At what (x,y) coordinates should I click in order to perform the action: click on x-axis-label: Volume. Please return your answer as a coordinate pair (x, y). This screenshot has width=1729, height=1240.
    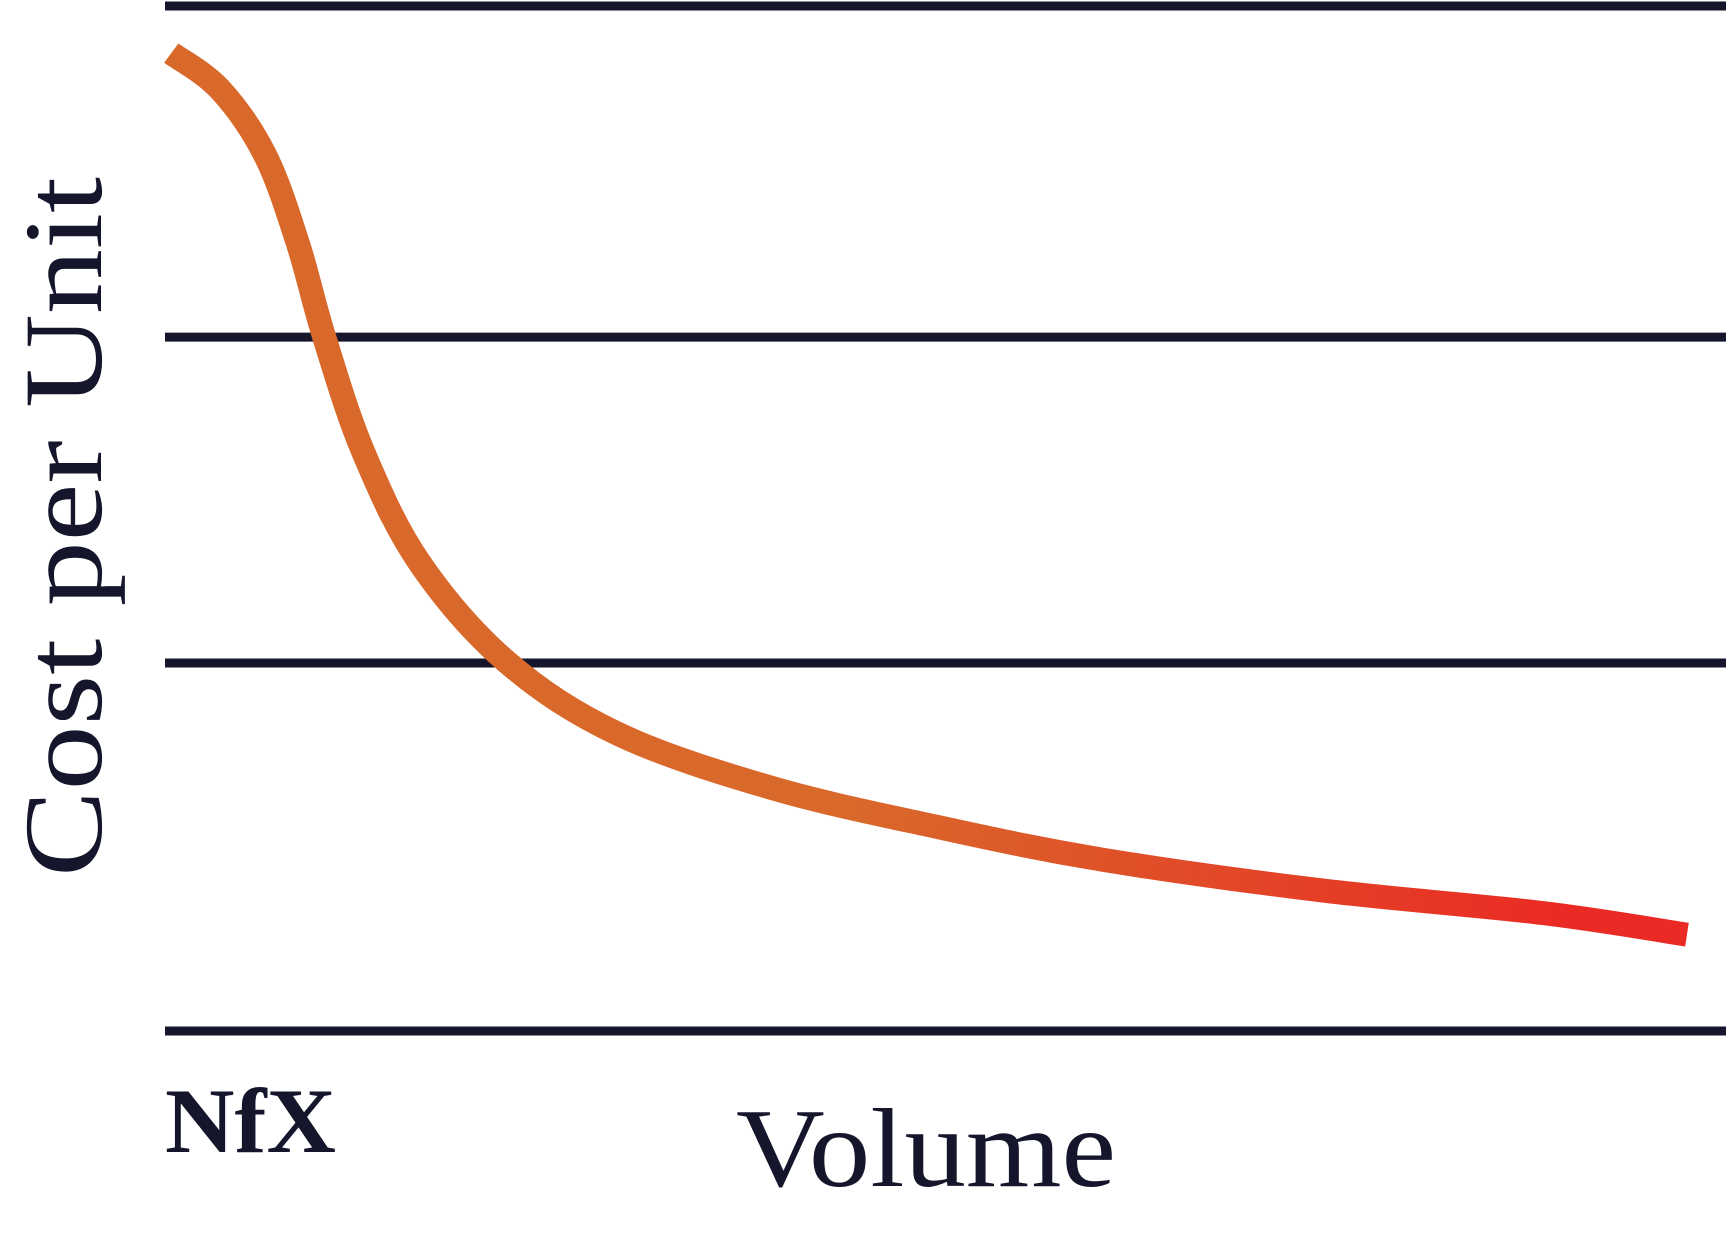
    Looking at the image, I should click on (926, 1149).